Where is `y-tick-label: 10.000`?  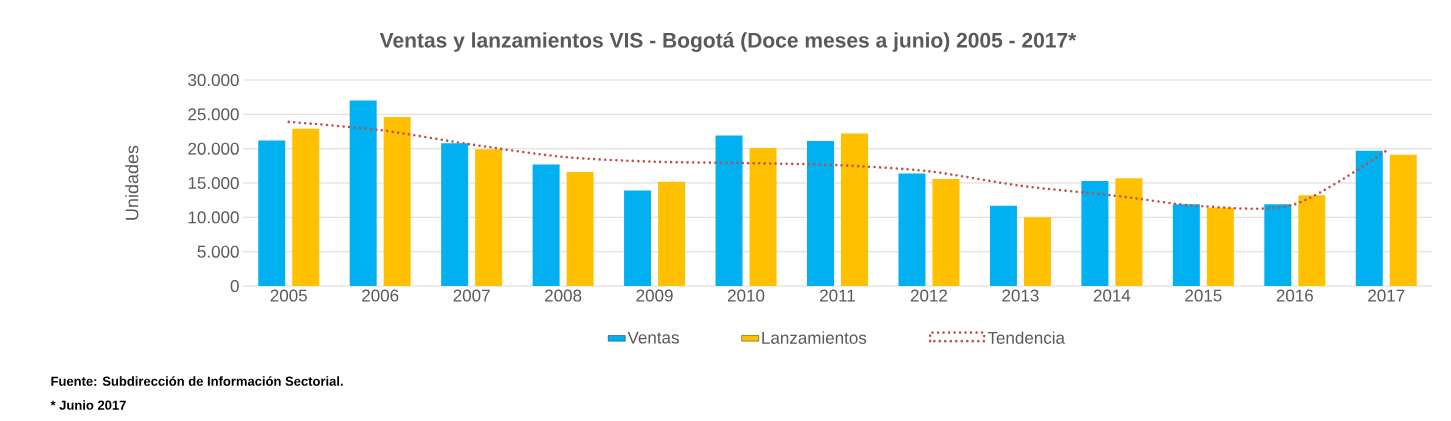
y-tick-label: 10.000 is located at coordinates (213, 217).